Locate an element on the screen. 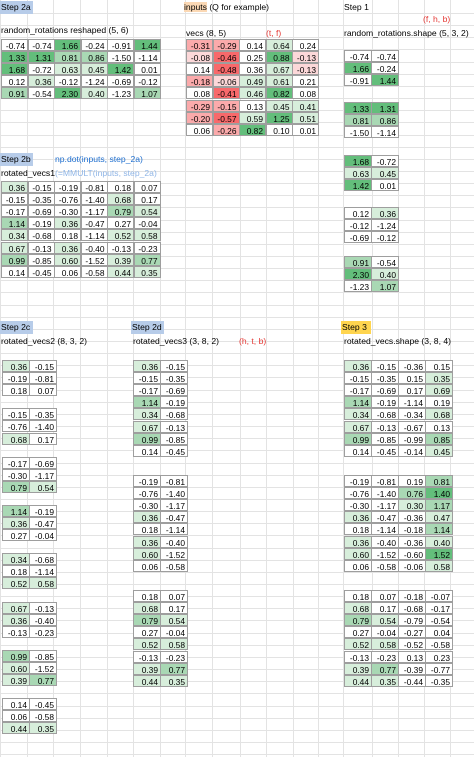 This screenshot has width=474, height=757. rr-reshaped-cell: -1.23 is located at coordinates (120, 93).